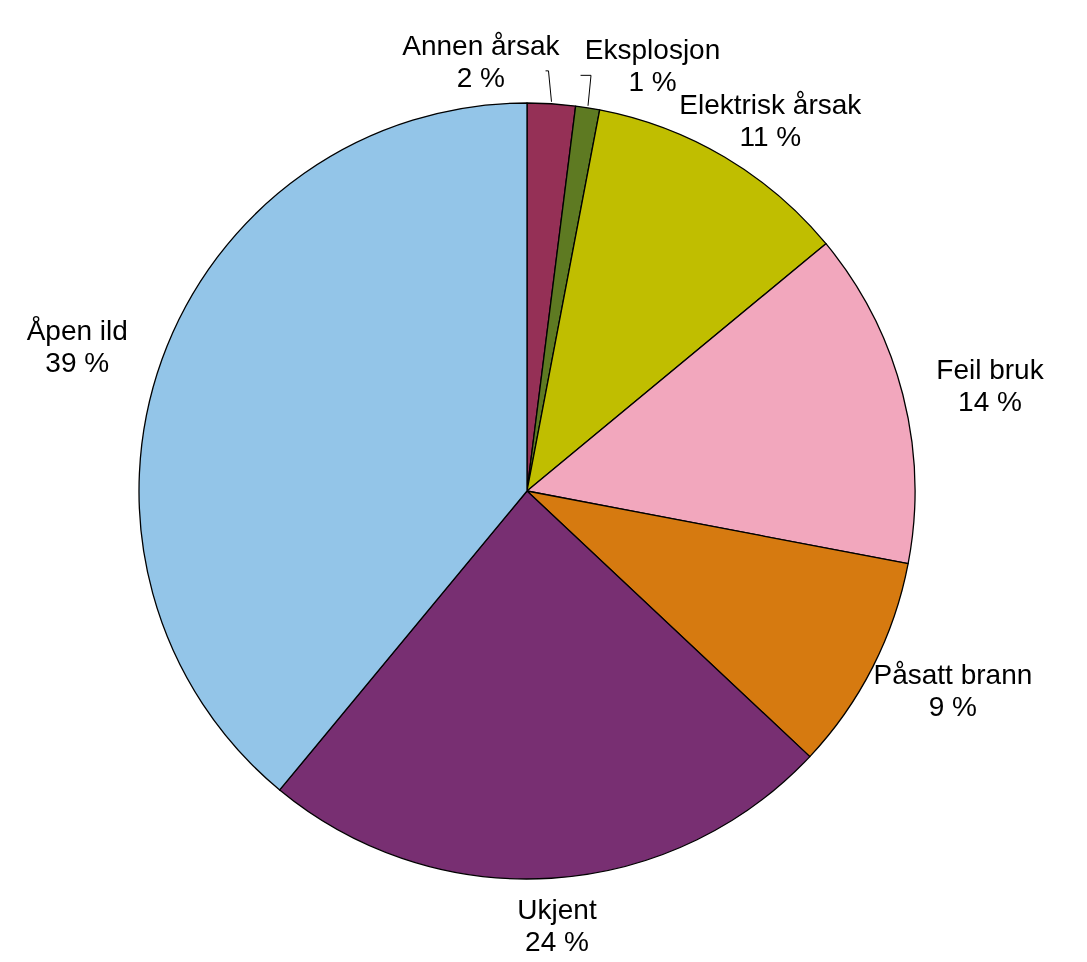 Image resolution: width=1087 pixels, height=962 pixels. I want to click on data-label: 24 %, so click(557, 942).